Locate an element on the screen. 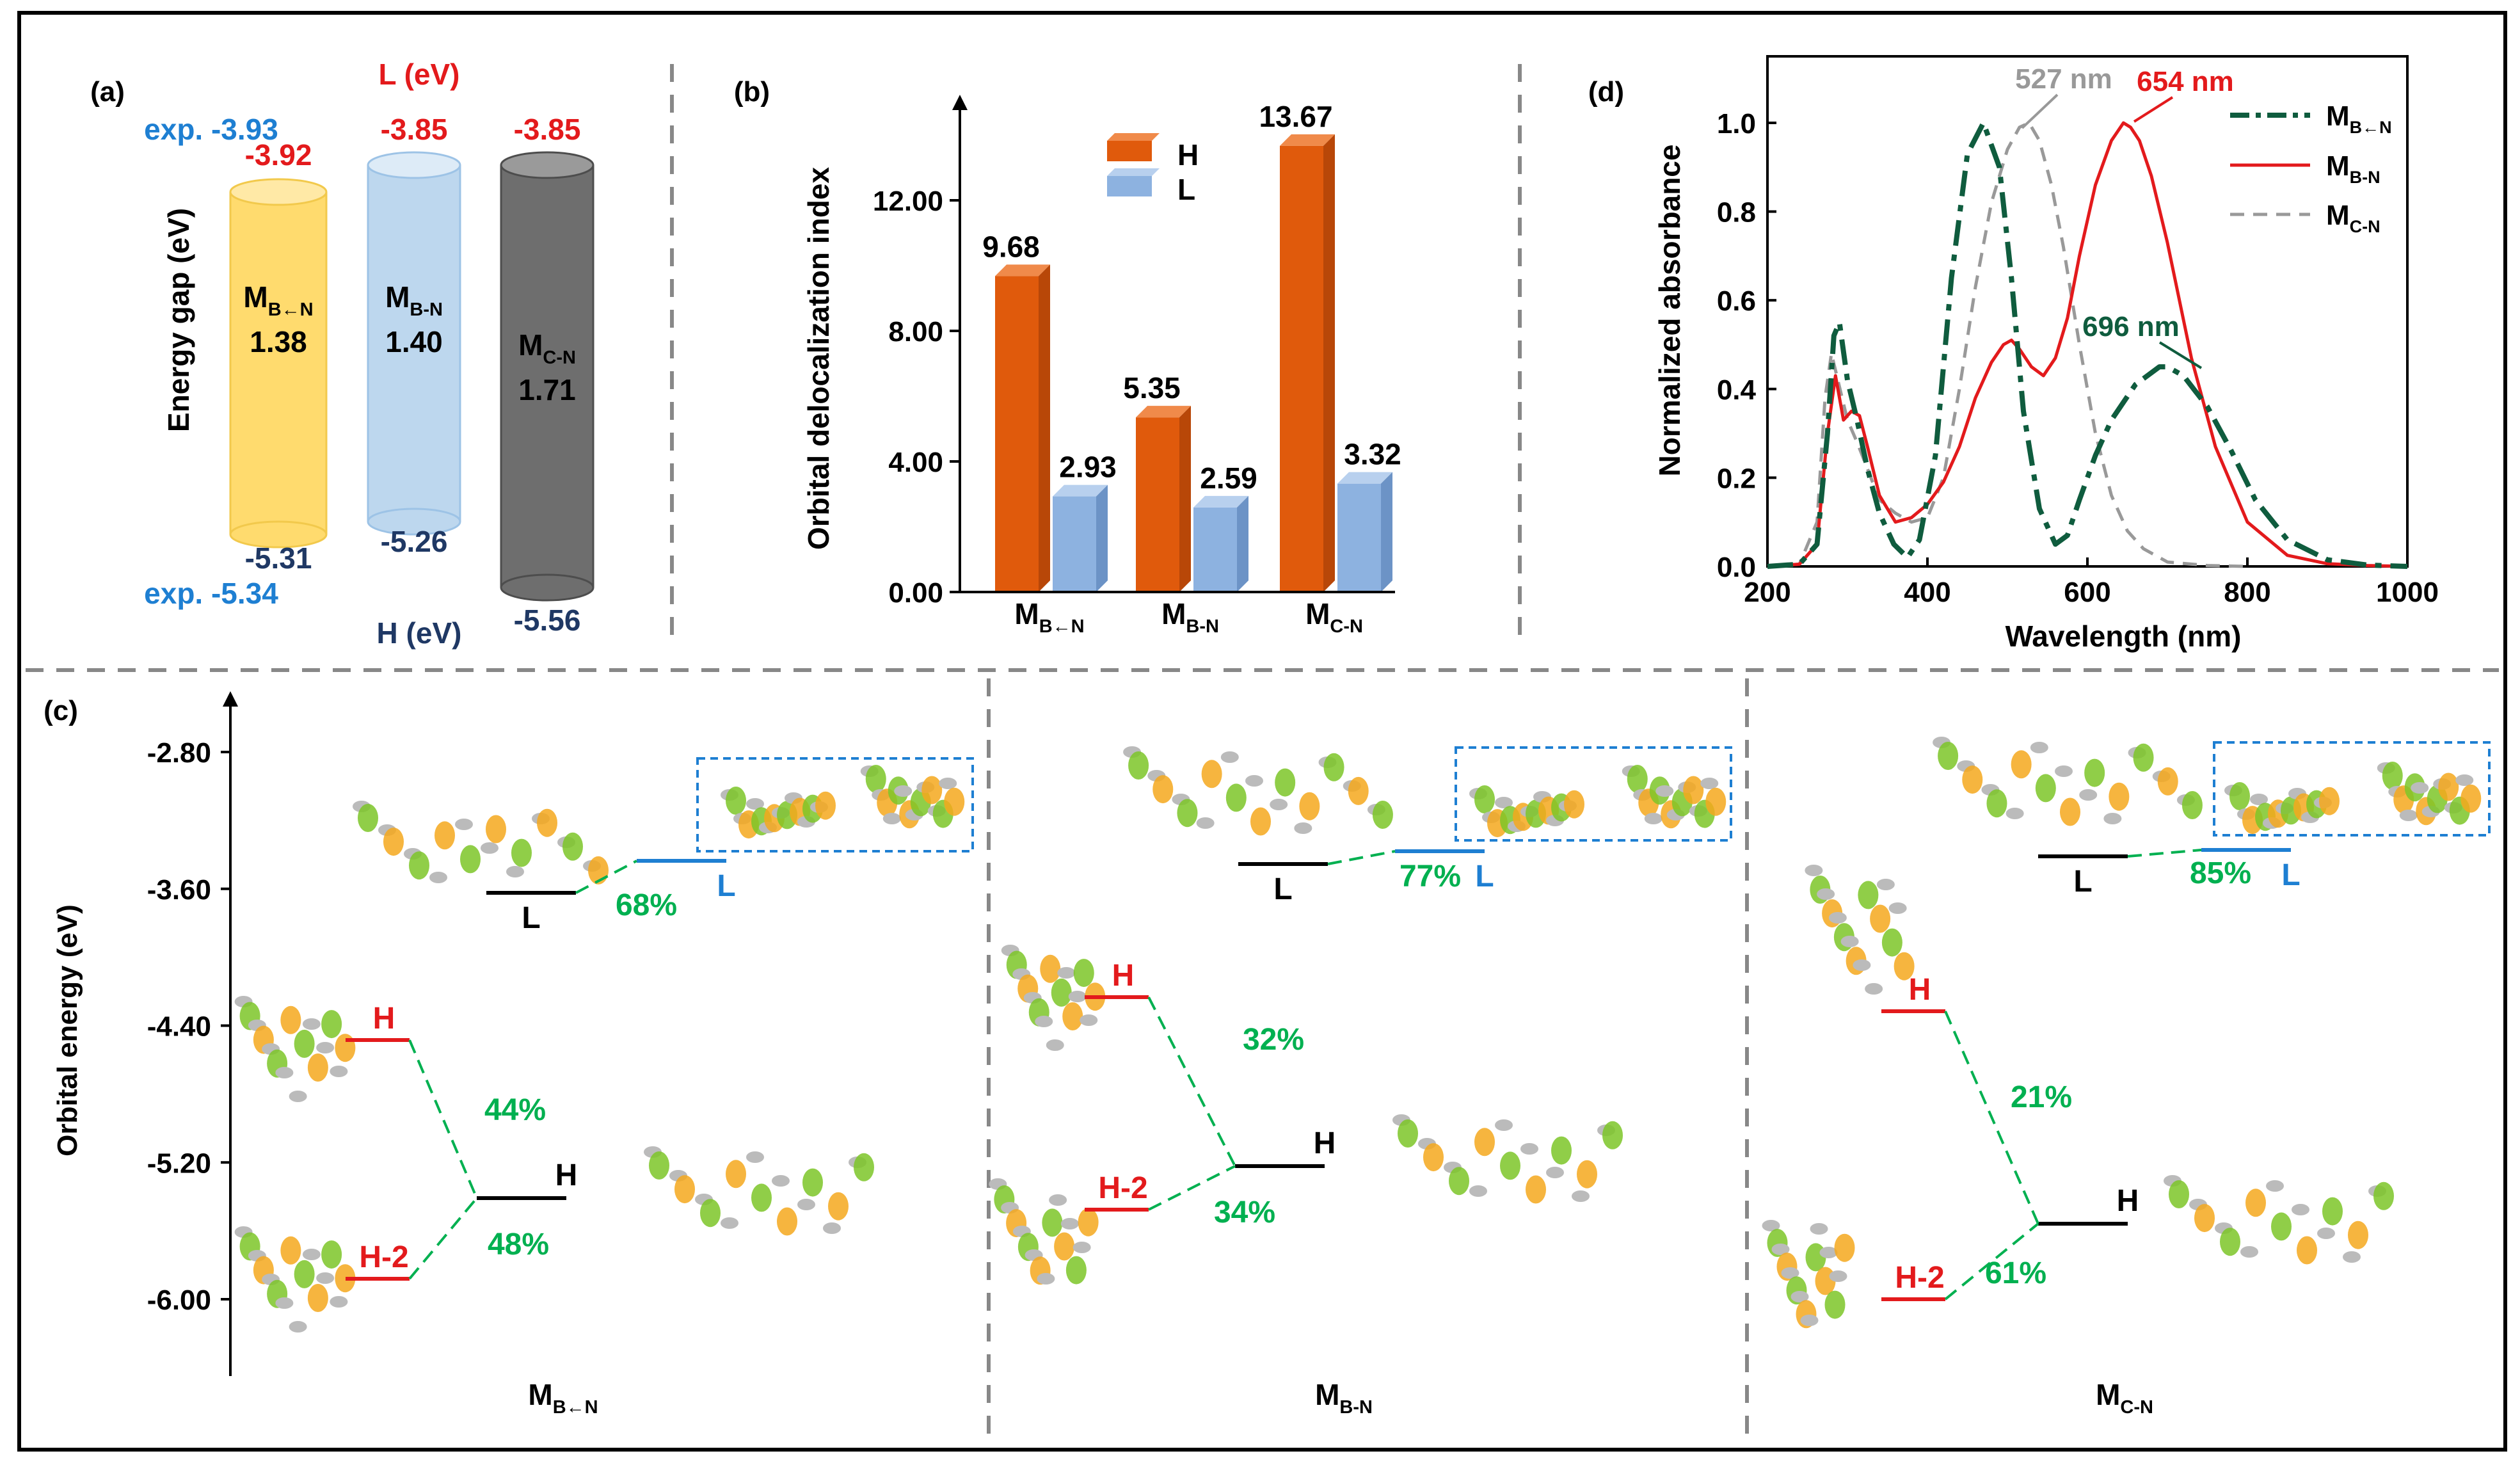  annotation-696: 696 nm is located at coordinates (2131, 326).